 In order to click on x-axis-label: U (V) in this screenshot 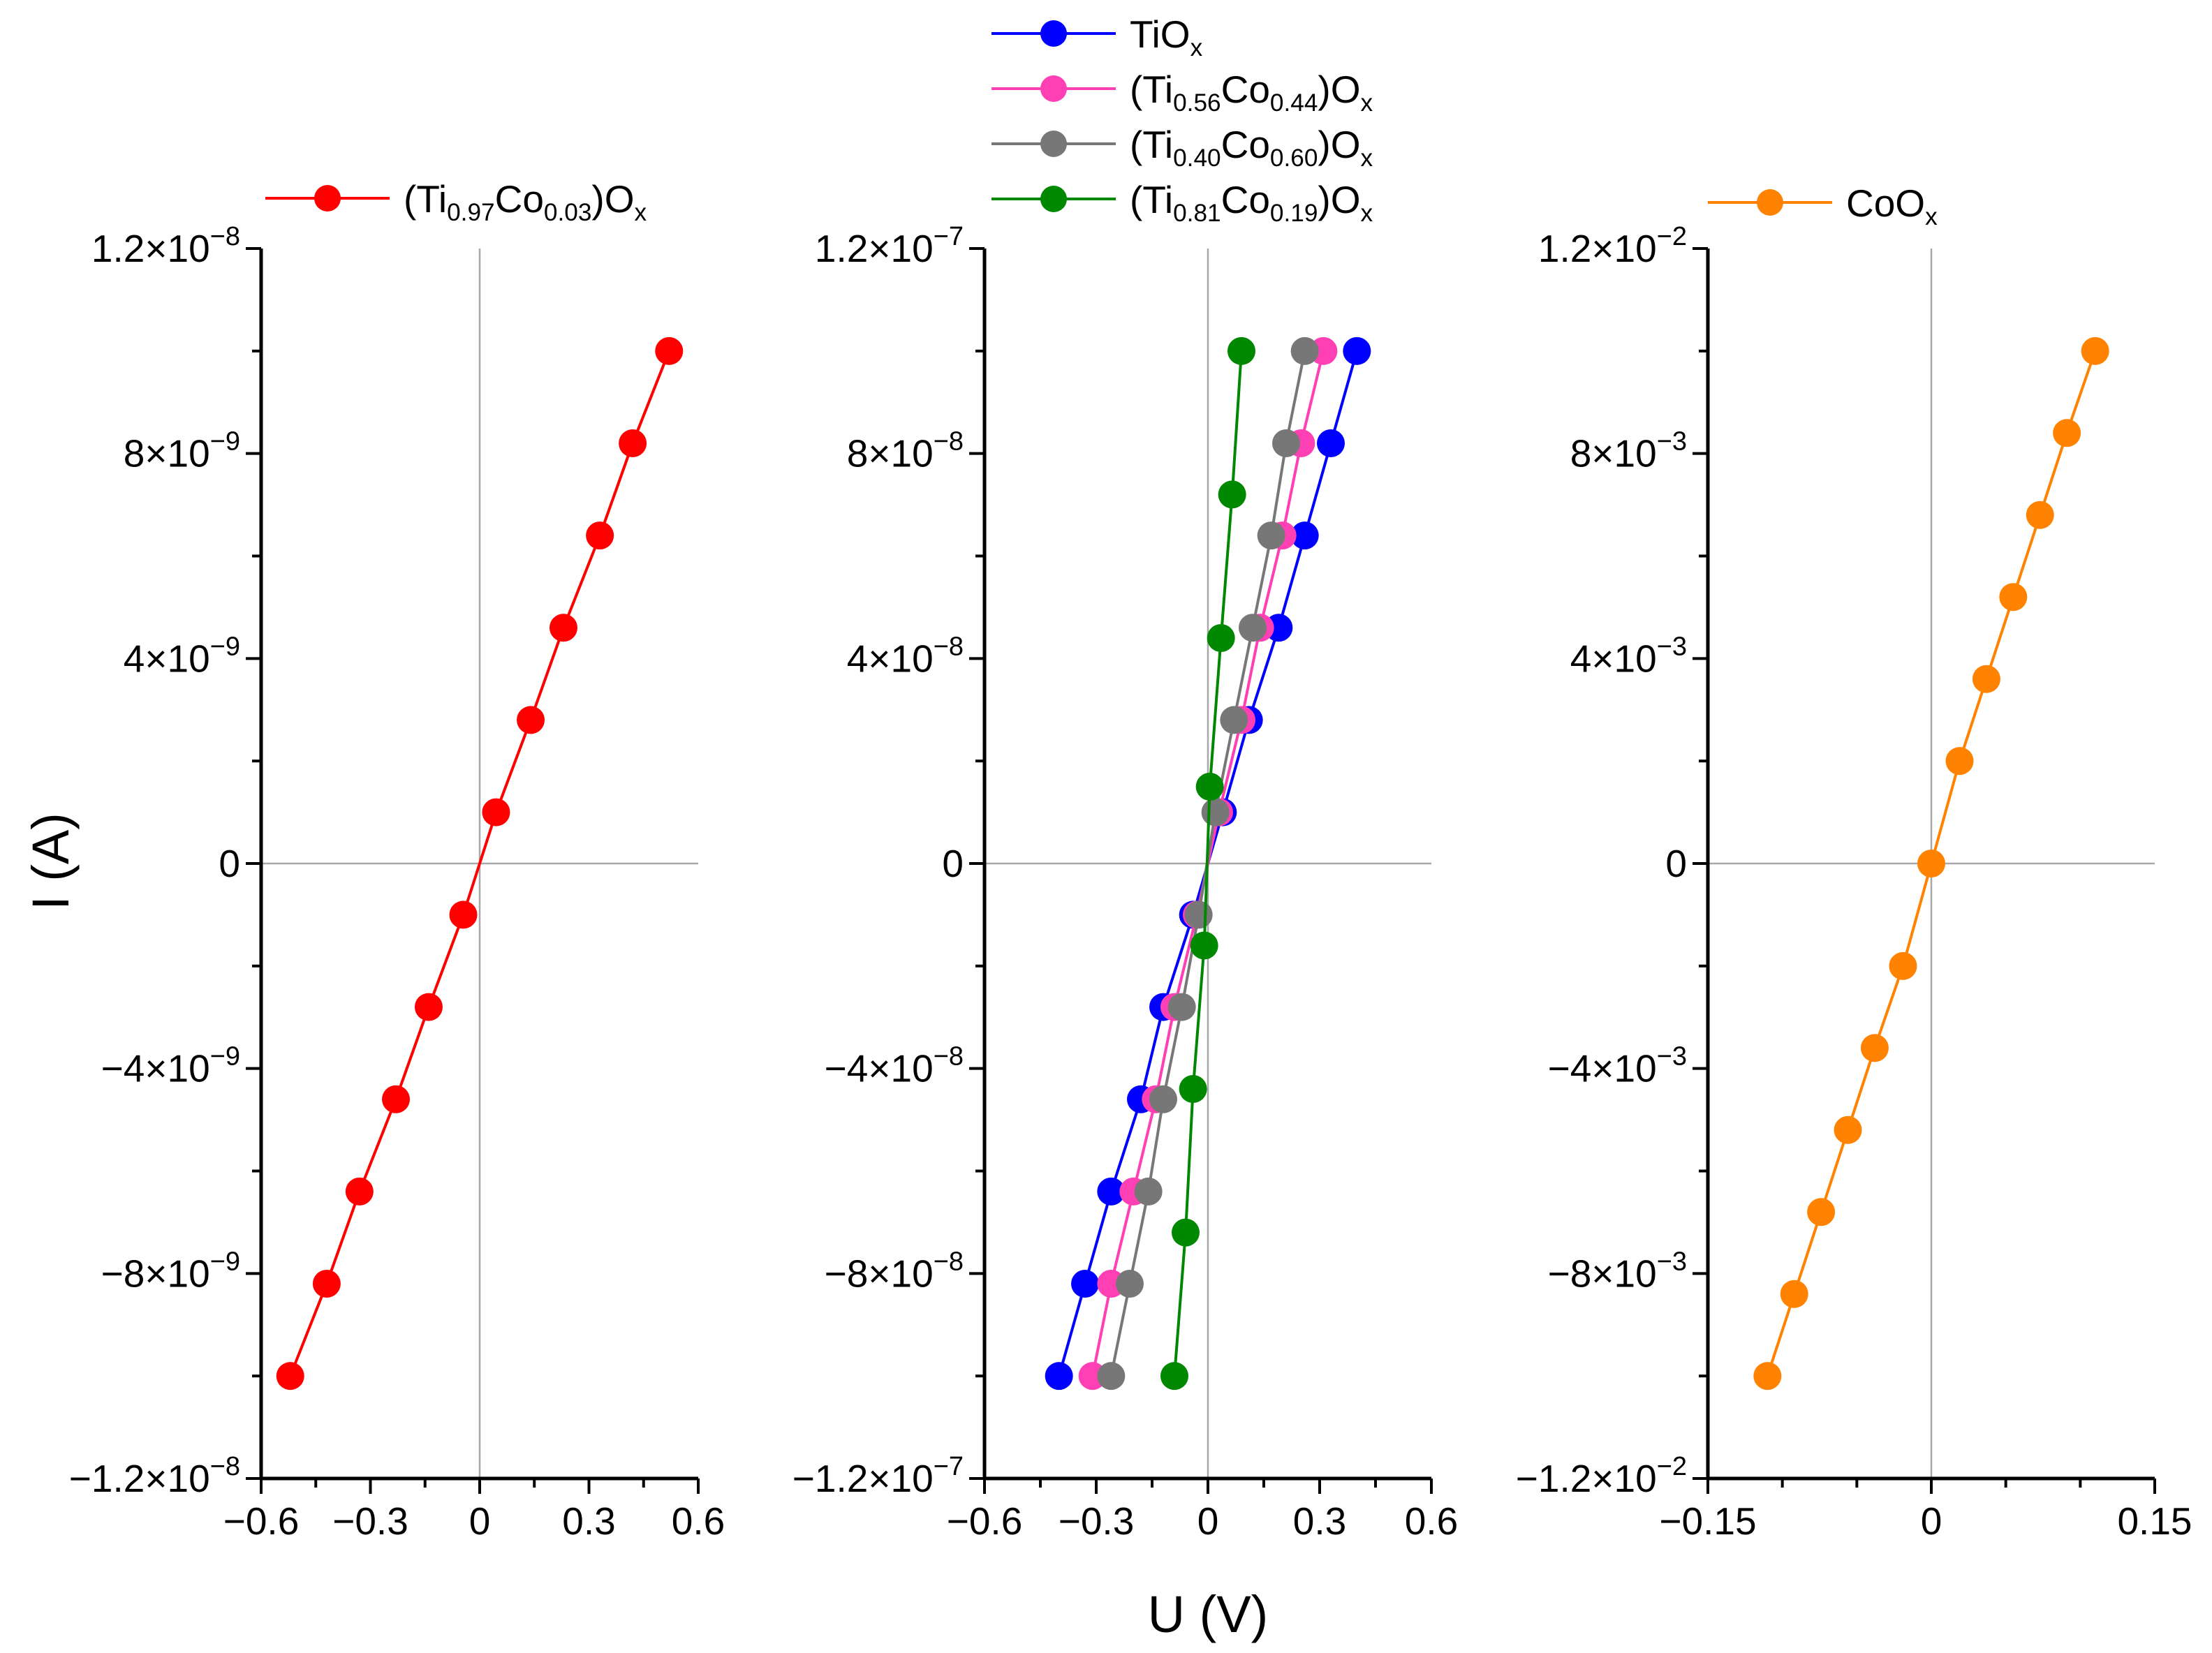, I will do `click(1208, 1614)`.